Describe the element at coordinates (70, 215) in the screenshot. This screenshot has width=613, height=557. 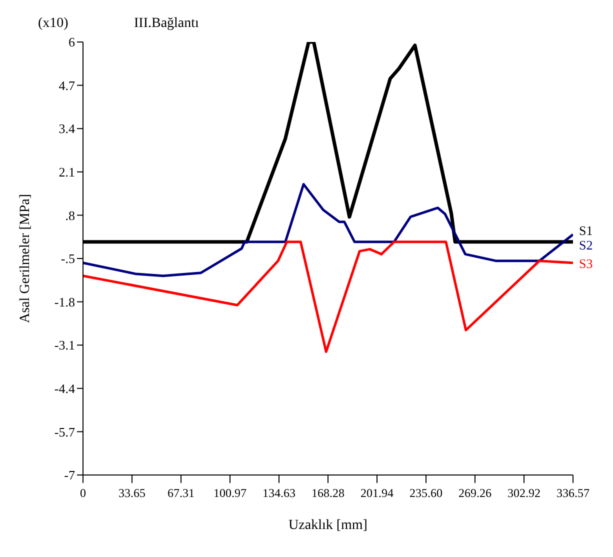
I see `y-tick-label: .8` at that location.